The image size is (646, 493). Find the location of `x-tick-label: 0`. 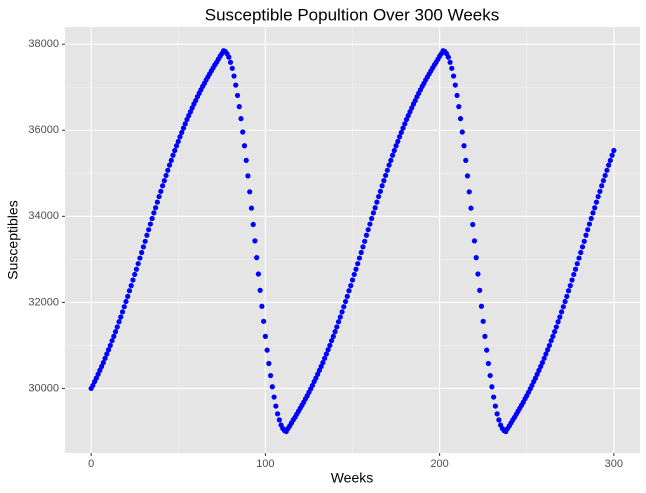

x-tick-label: 0 is located at coordinates (91, 464).